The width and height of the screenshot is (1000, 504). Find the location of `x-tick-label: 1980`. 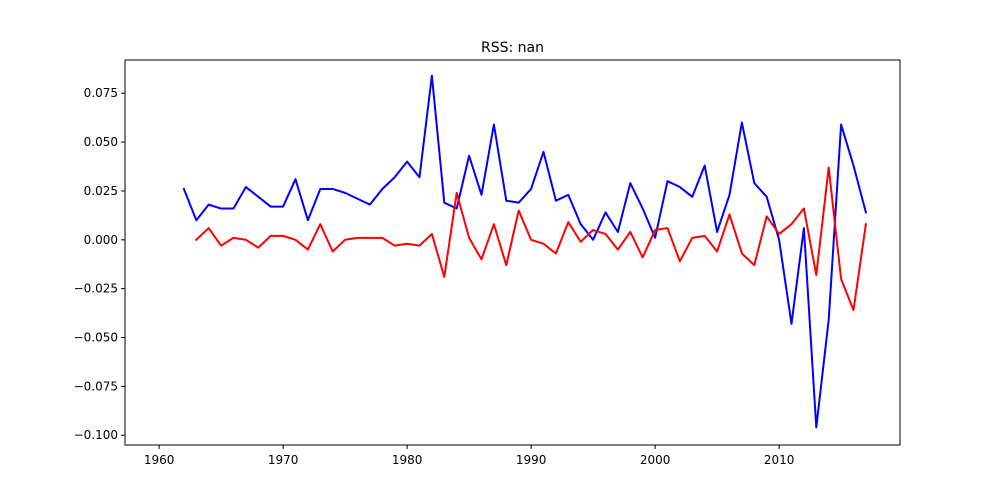

x-tick-label: 1980 is located at coordinates (407, 460).